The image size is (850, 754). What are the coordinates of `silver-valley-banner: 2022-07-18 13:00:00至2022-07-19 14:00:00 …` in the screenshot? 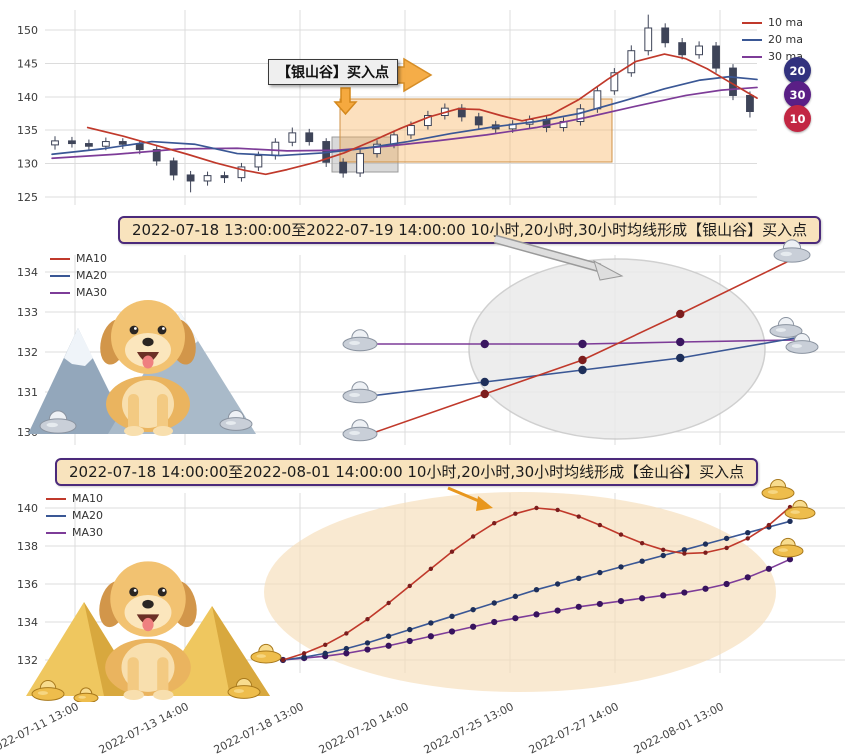 It's located at (470, 230).